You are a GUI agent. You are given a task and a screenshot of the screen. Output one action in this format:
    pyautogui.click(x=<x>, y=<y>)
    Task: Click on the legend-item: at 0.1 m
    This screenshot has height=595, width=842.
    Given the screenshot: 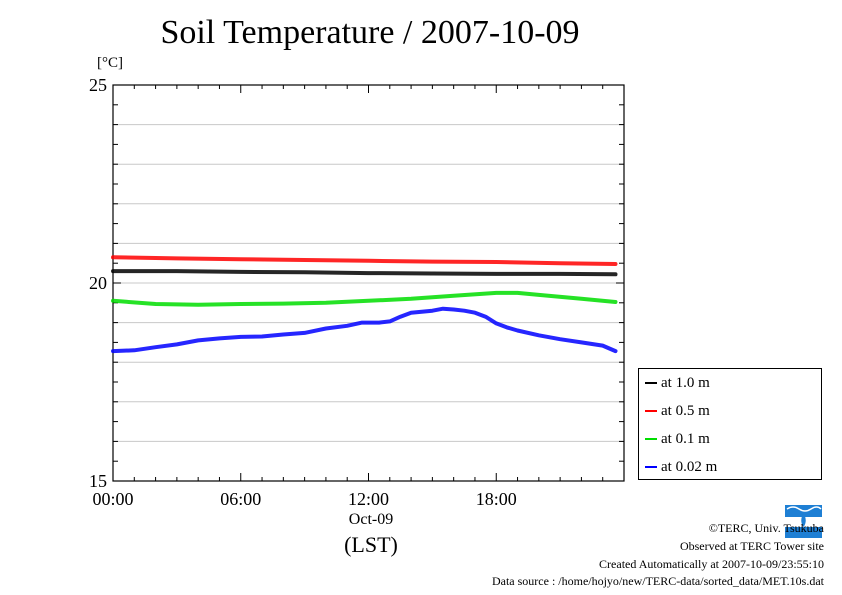 What is the action you would take?
    pyautogui.click(x=677, y=439)
    